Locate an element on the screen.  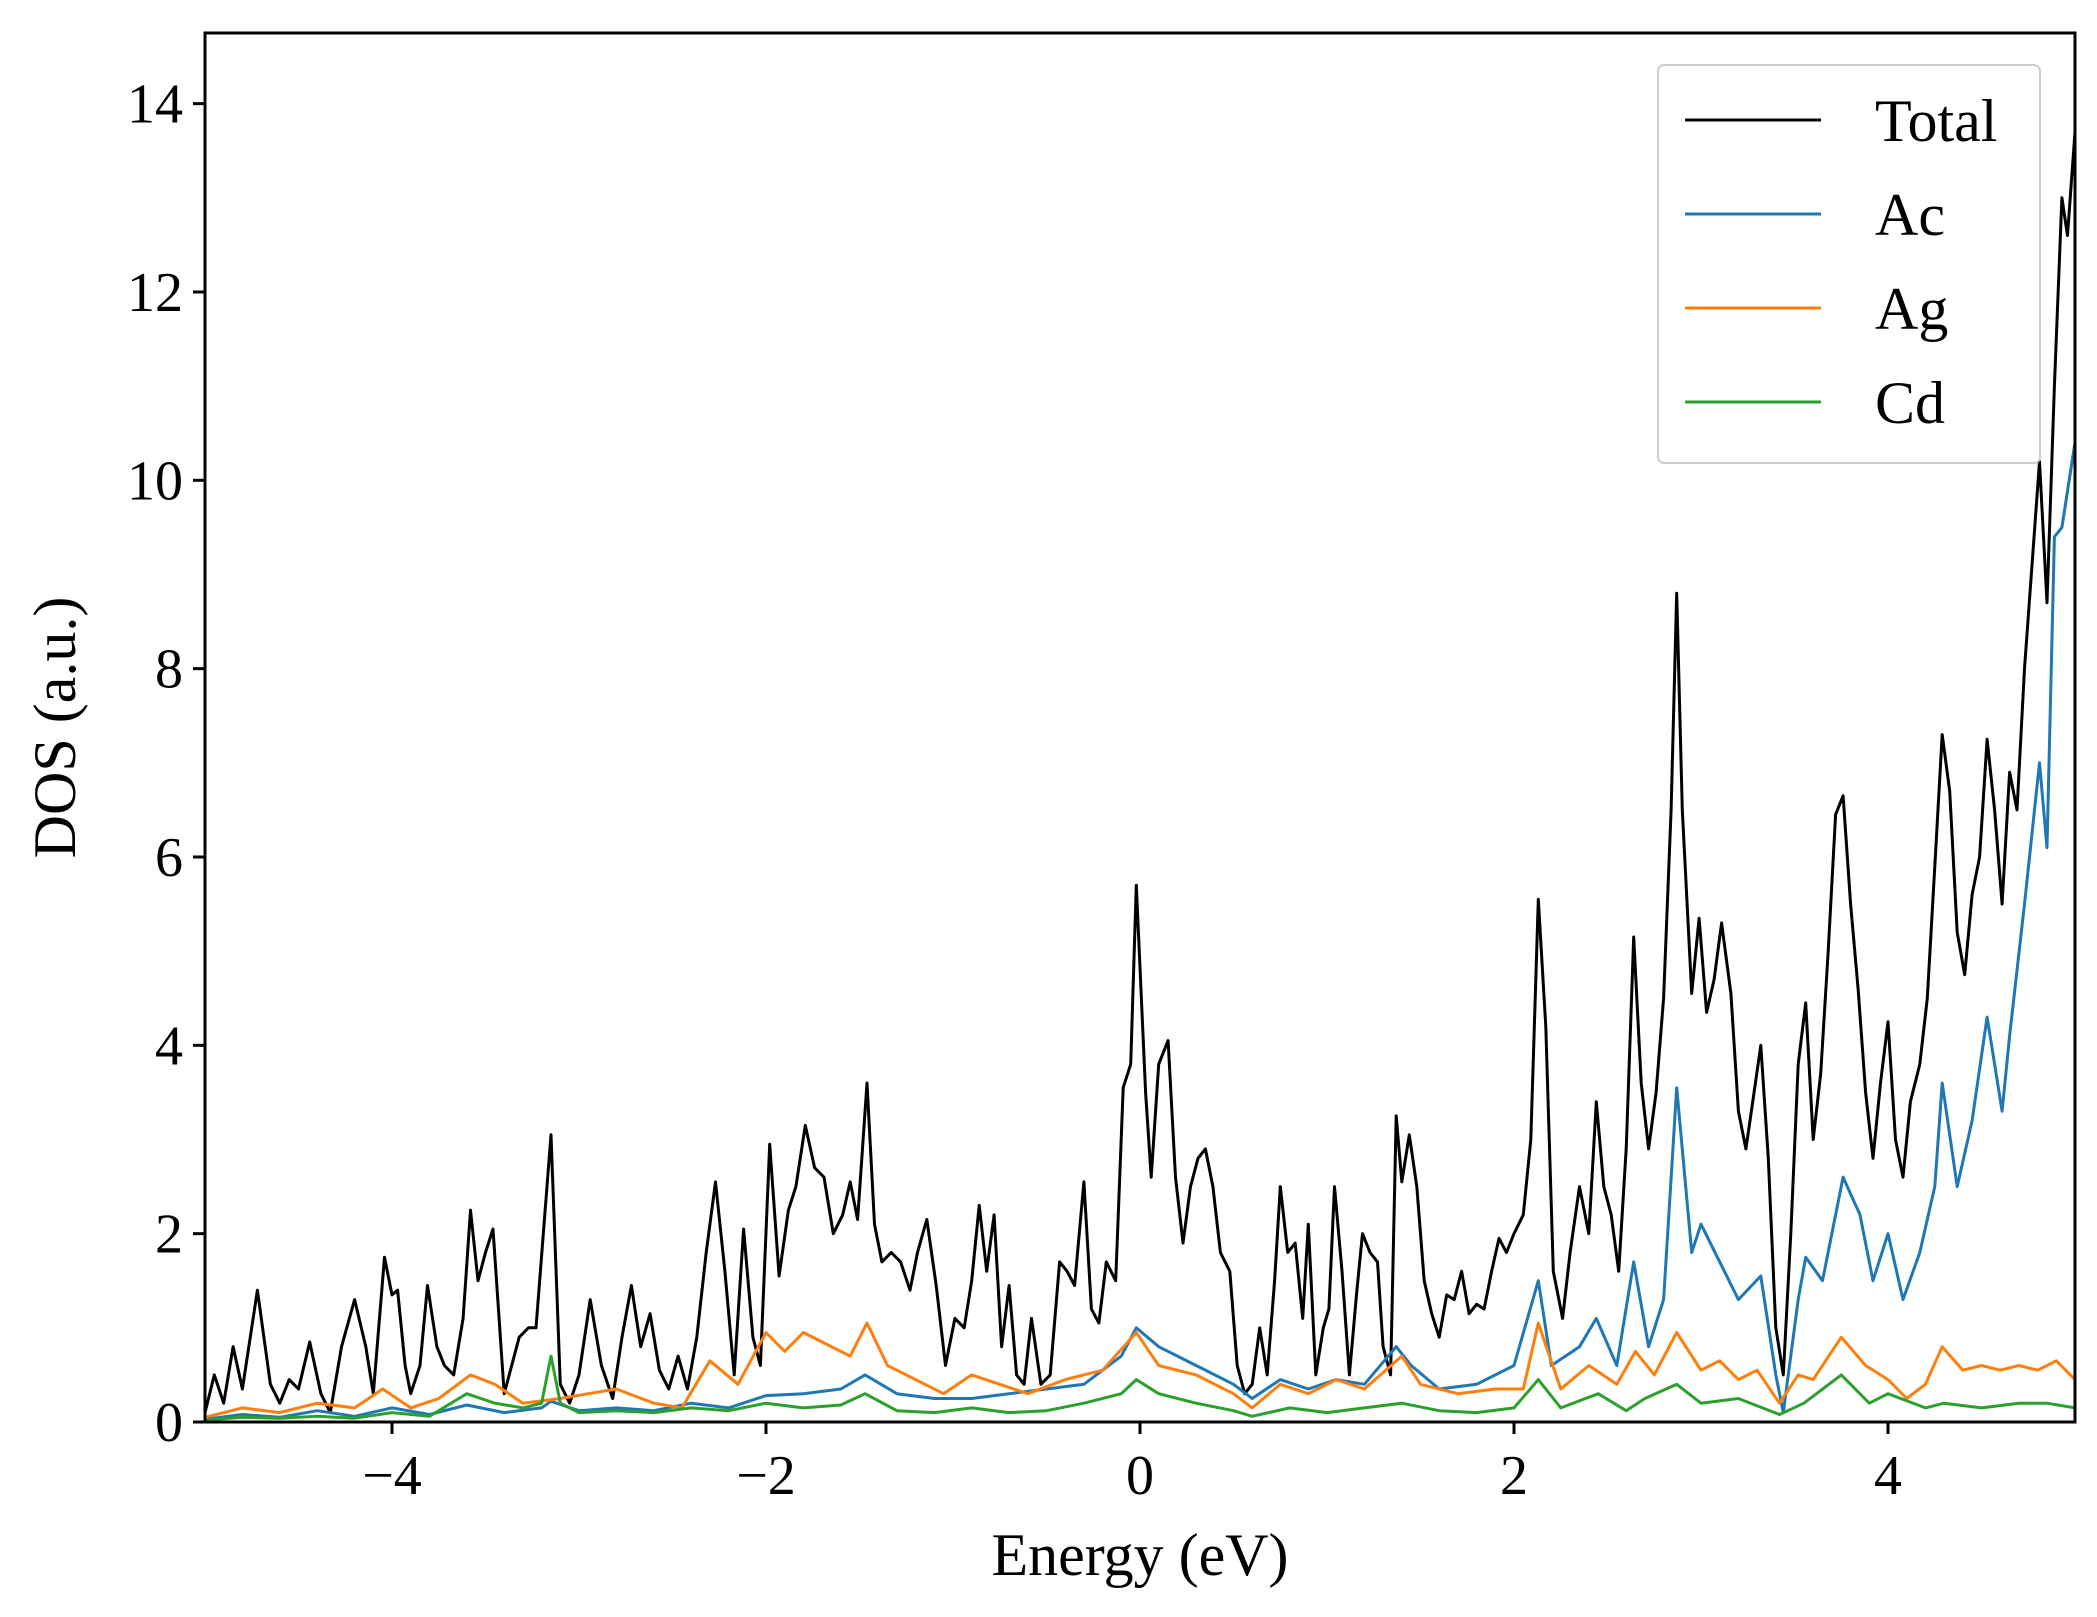
legend: Total Ac Ag Cd is located at coordinates (1849, 264).